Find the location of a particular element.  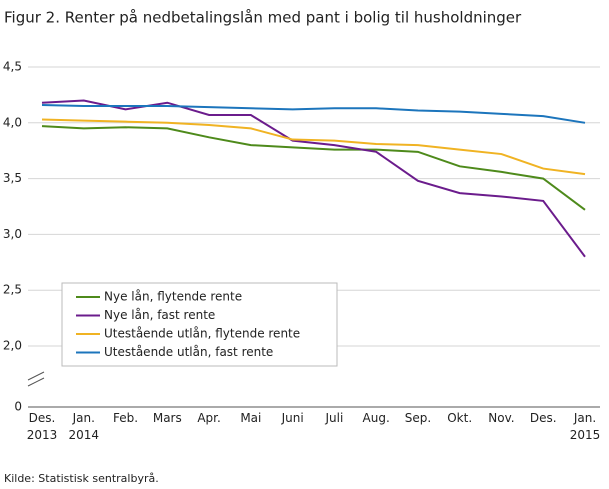

y-tick-label: 2,5 is located at coordinates (12, 290).